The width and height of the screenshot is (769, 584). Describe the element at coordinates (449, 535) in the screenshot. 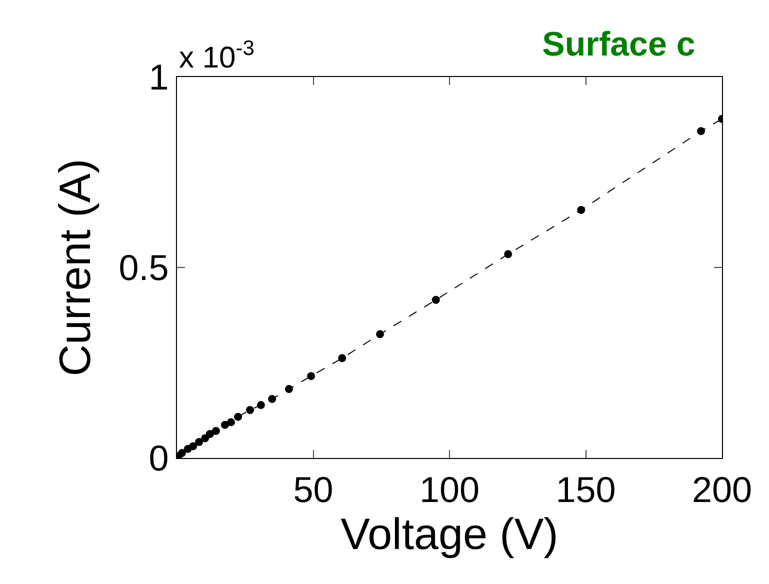

I see `x-axis-title: Voltage (V)` at that location.